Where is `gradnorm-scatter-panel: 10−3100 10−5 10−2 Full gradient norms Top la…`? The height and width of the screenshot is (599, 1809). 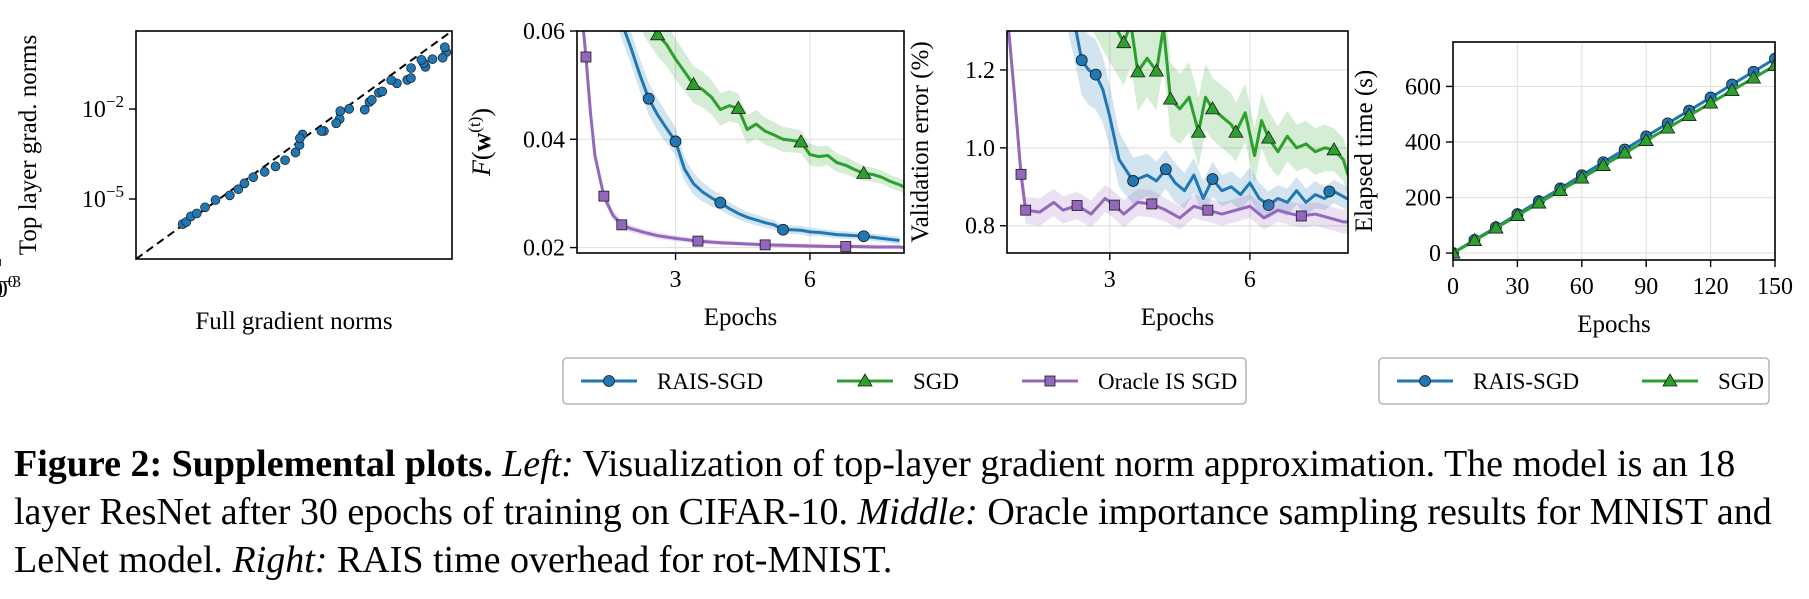
gradnorm-scatter-panel: 10−3100 10−5 10−2 Full gradient norms Top la… is located at coordinates (226, 182).